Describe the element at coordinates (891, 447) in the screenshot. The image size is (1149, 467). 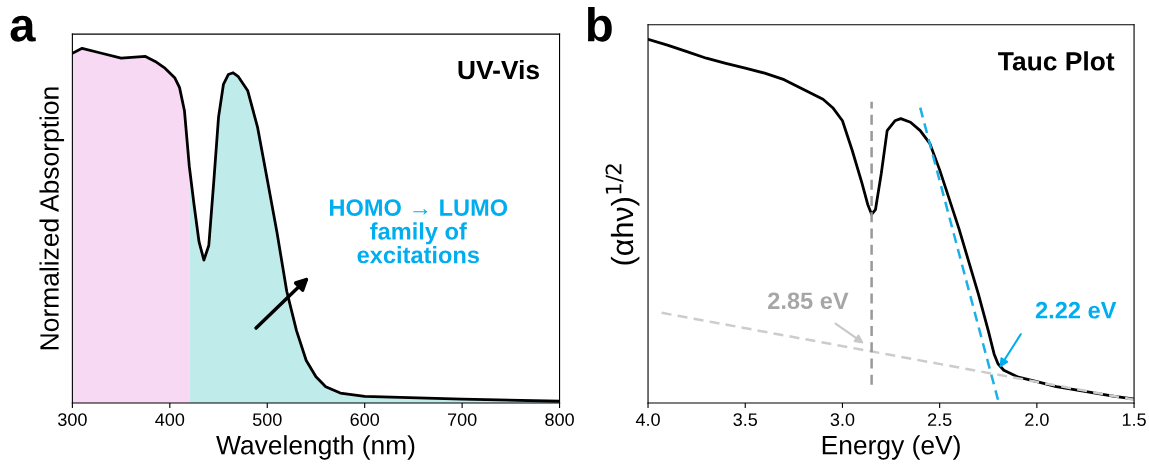
I see `x-axis-title: Energy (eV)` at that location.